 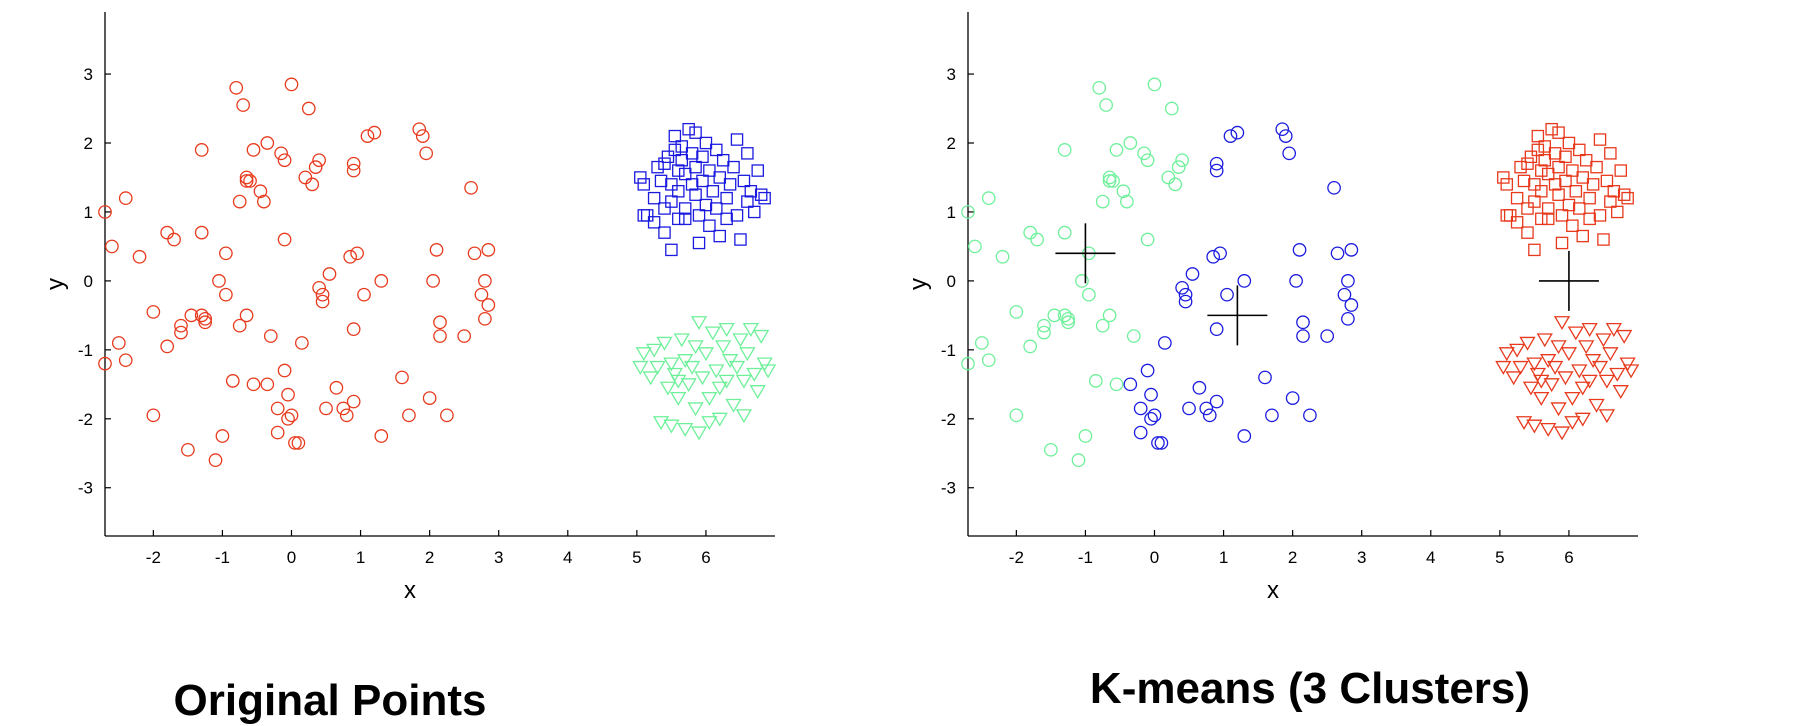 I want to click on x-tick-label: -1, so click(x=222, y=557).